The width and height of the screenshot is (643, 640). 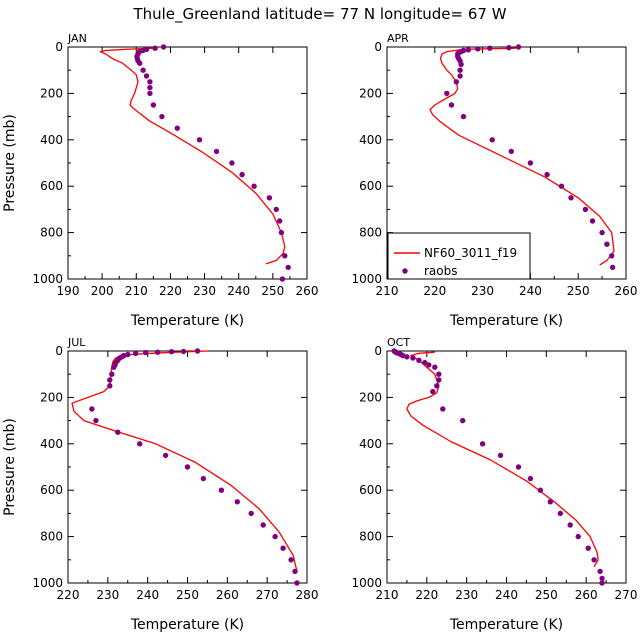 What do you see at coordinates (470, 253) in the screenshot?
I see `legend-model-label: NF60_3011_f19` at bounding box center [470, 253].